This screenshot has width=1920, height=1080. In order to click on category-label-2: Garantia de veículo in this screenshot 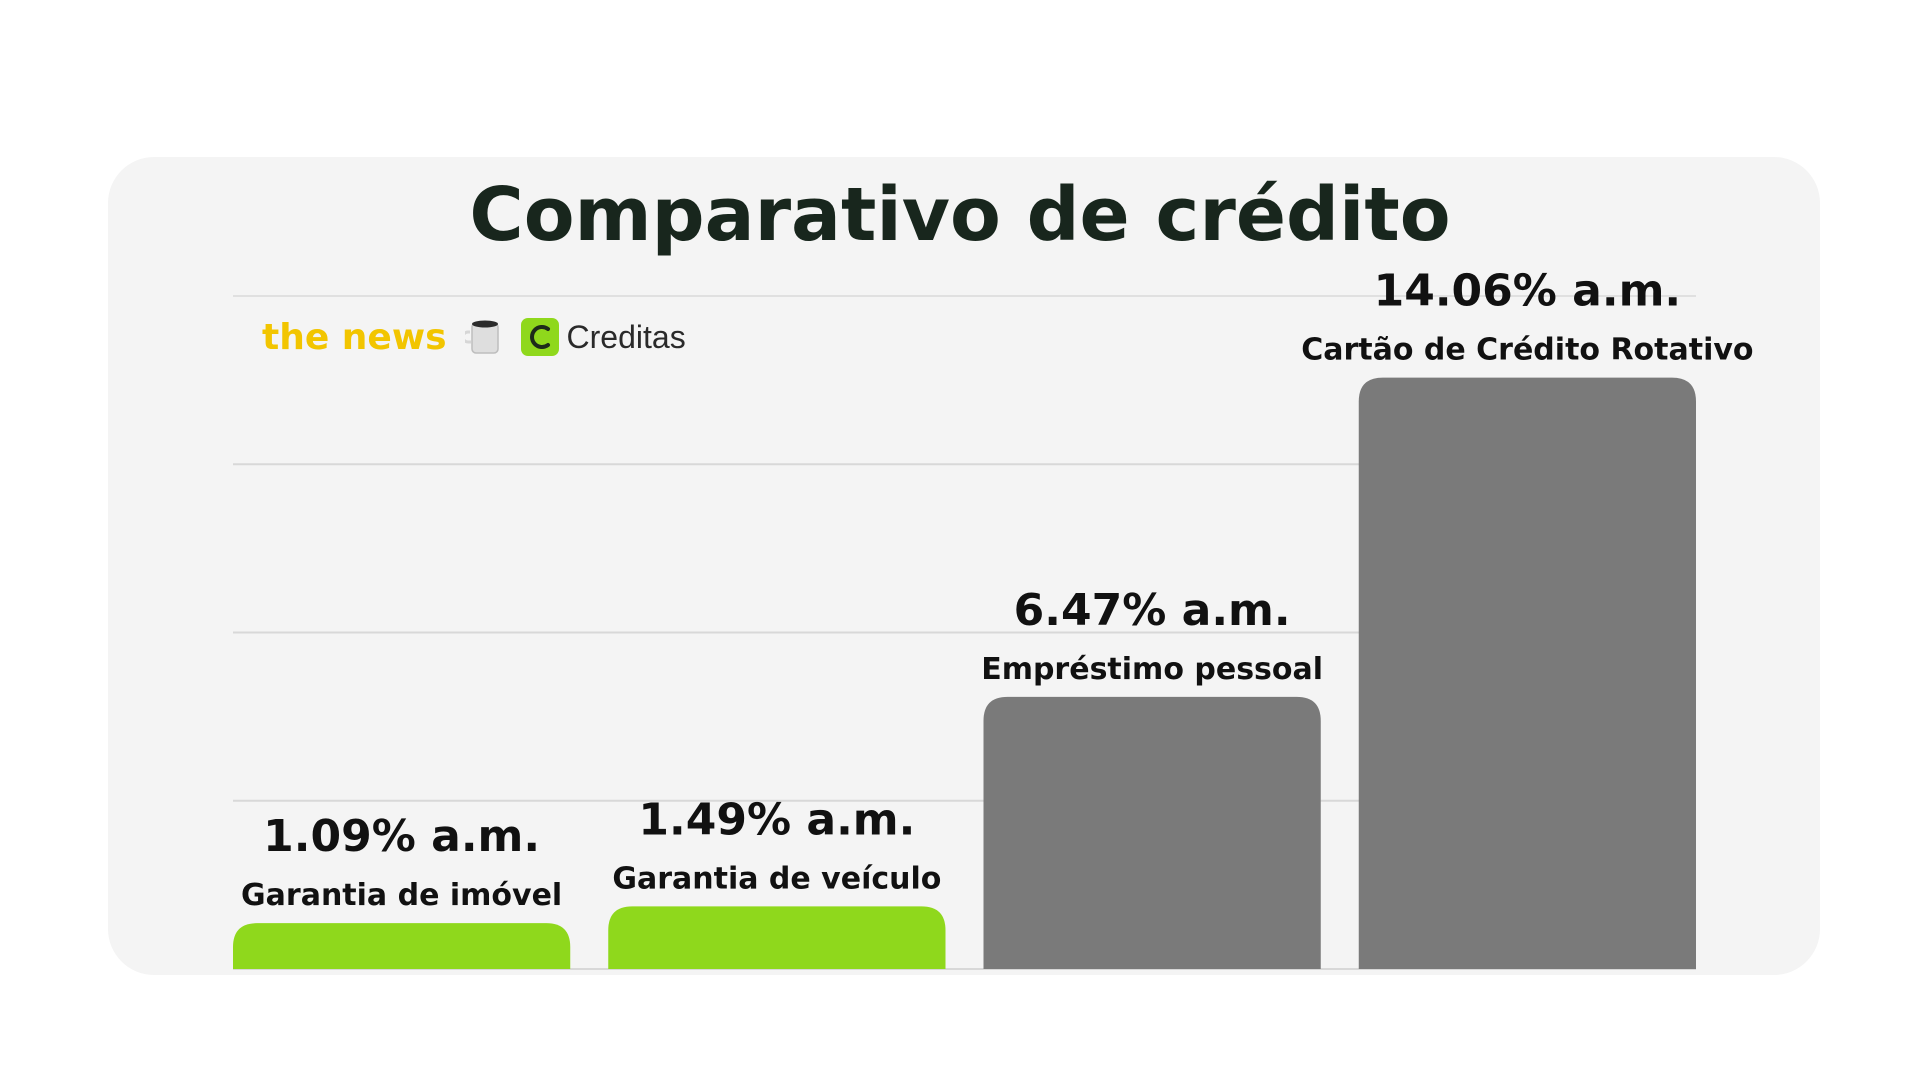, I will do `click(776, 878)`.